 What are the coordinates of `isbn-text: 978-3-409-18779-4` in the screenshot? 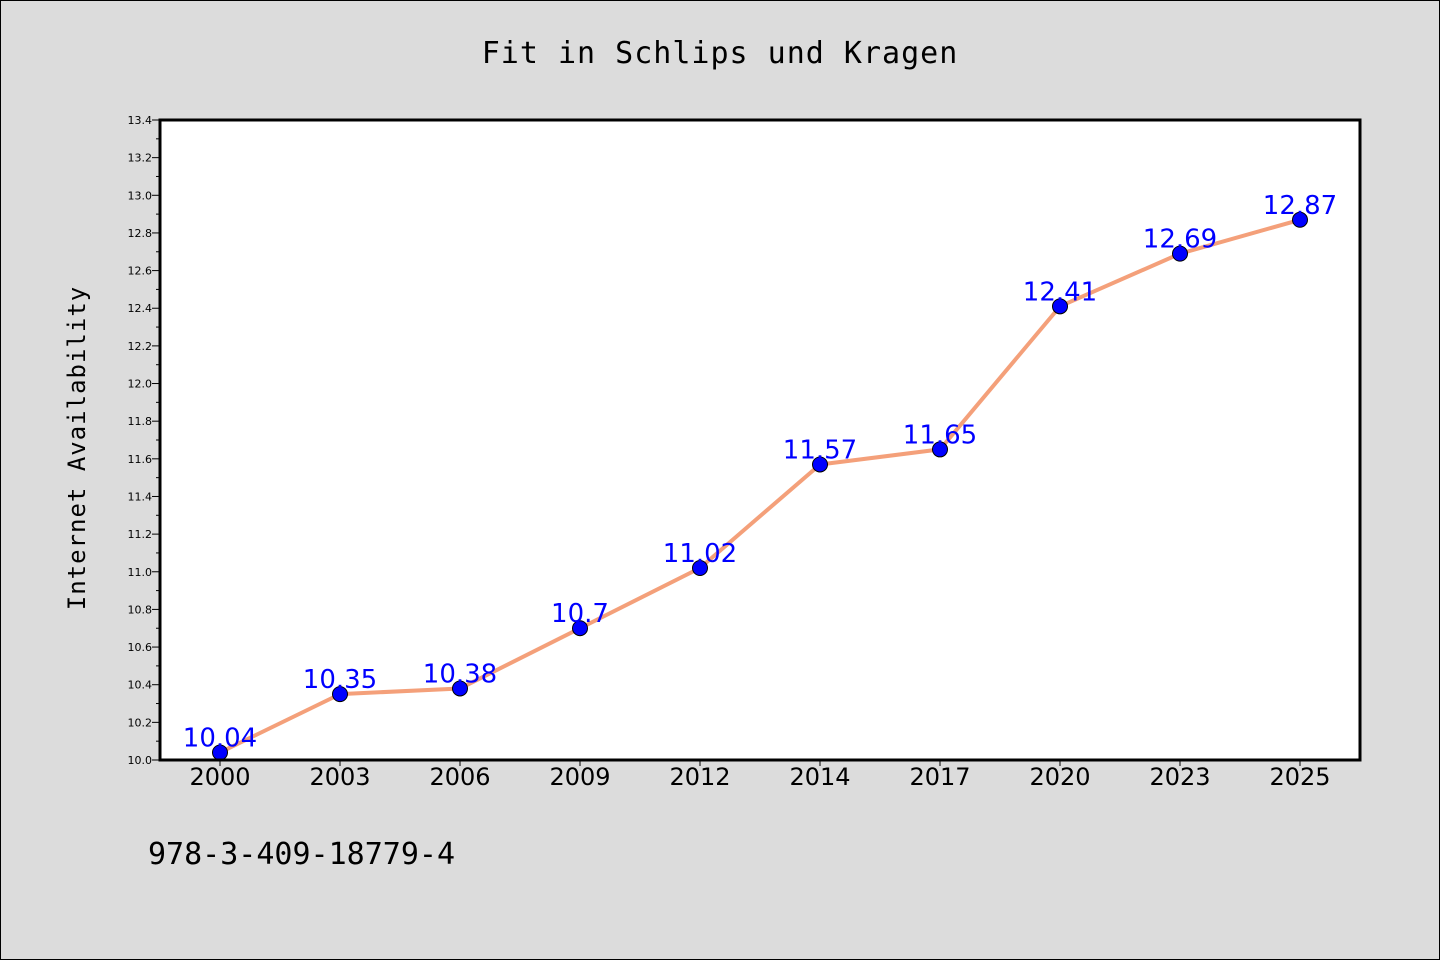 It's located at (301, 854).